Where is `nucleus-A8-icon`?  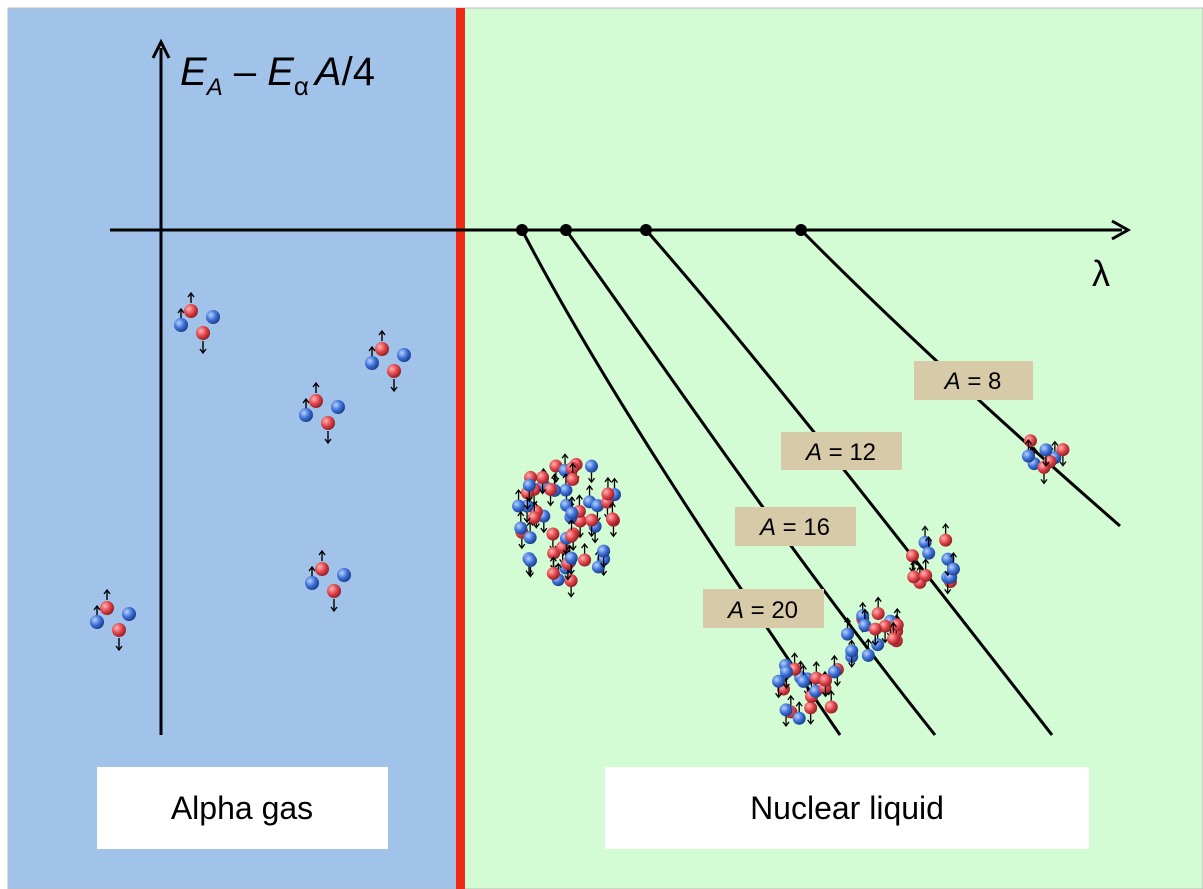 nucleus-A8-icon is located at coordinates (1045, 459).